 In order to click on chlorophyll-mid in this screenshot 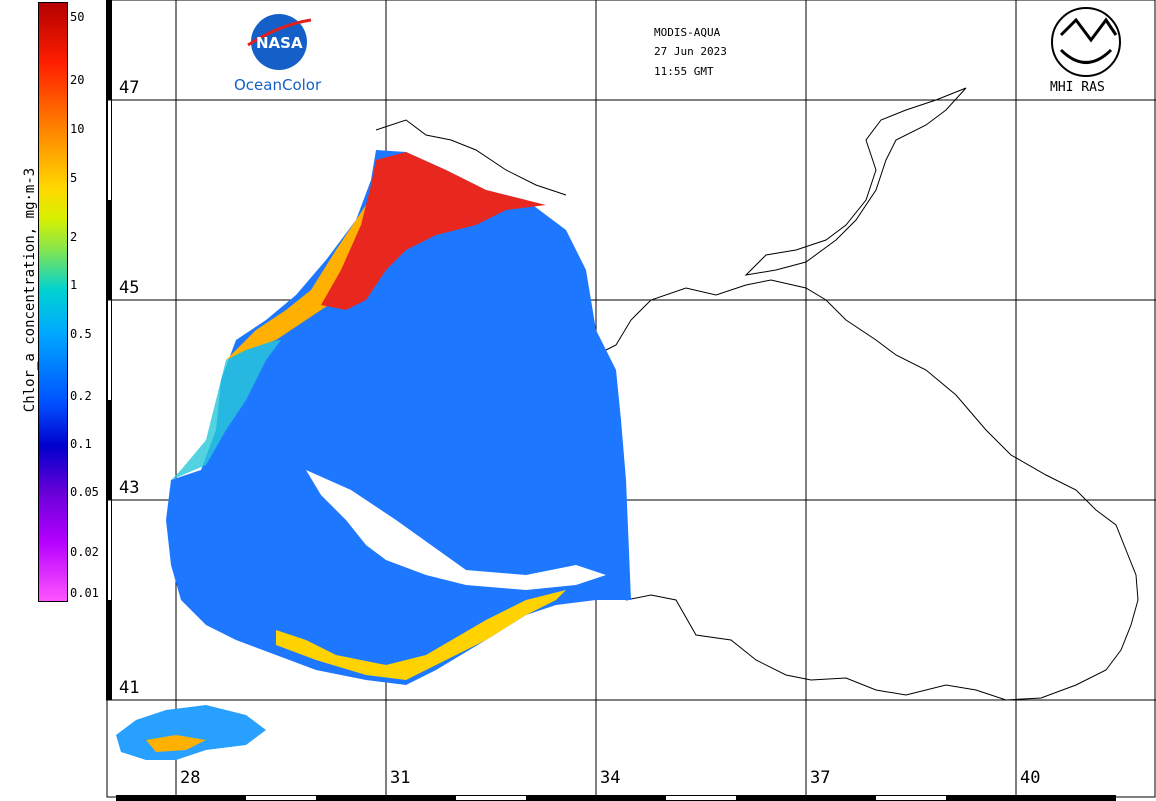, I will do `click(316, 265)`.